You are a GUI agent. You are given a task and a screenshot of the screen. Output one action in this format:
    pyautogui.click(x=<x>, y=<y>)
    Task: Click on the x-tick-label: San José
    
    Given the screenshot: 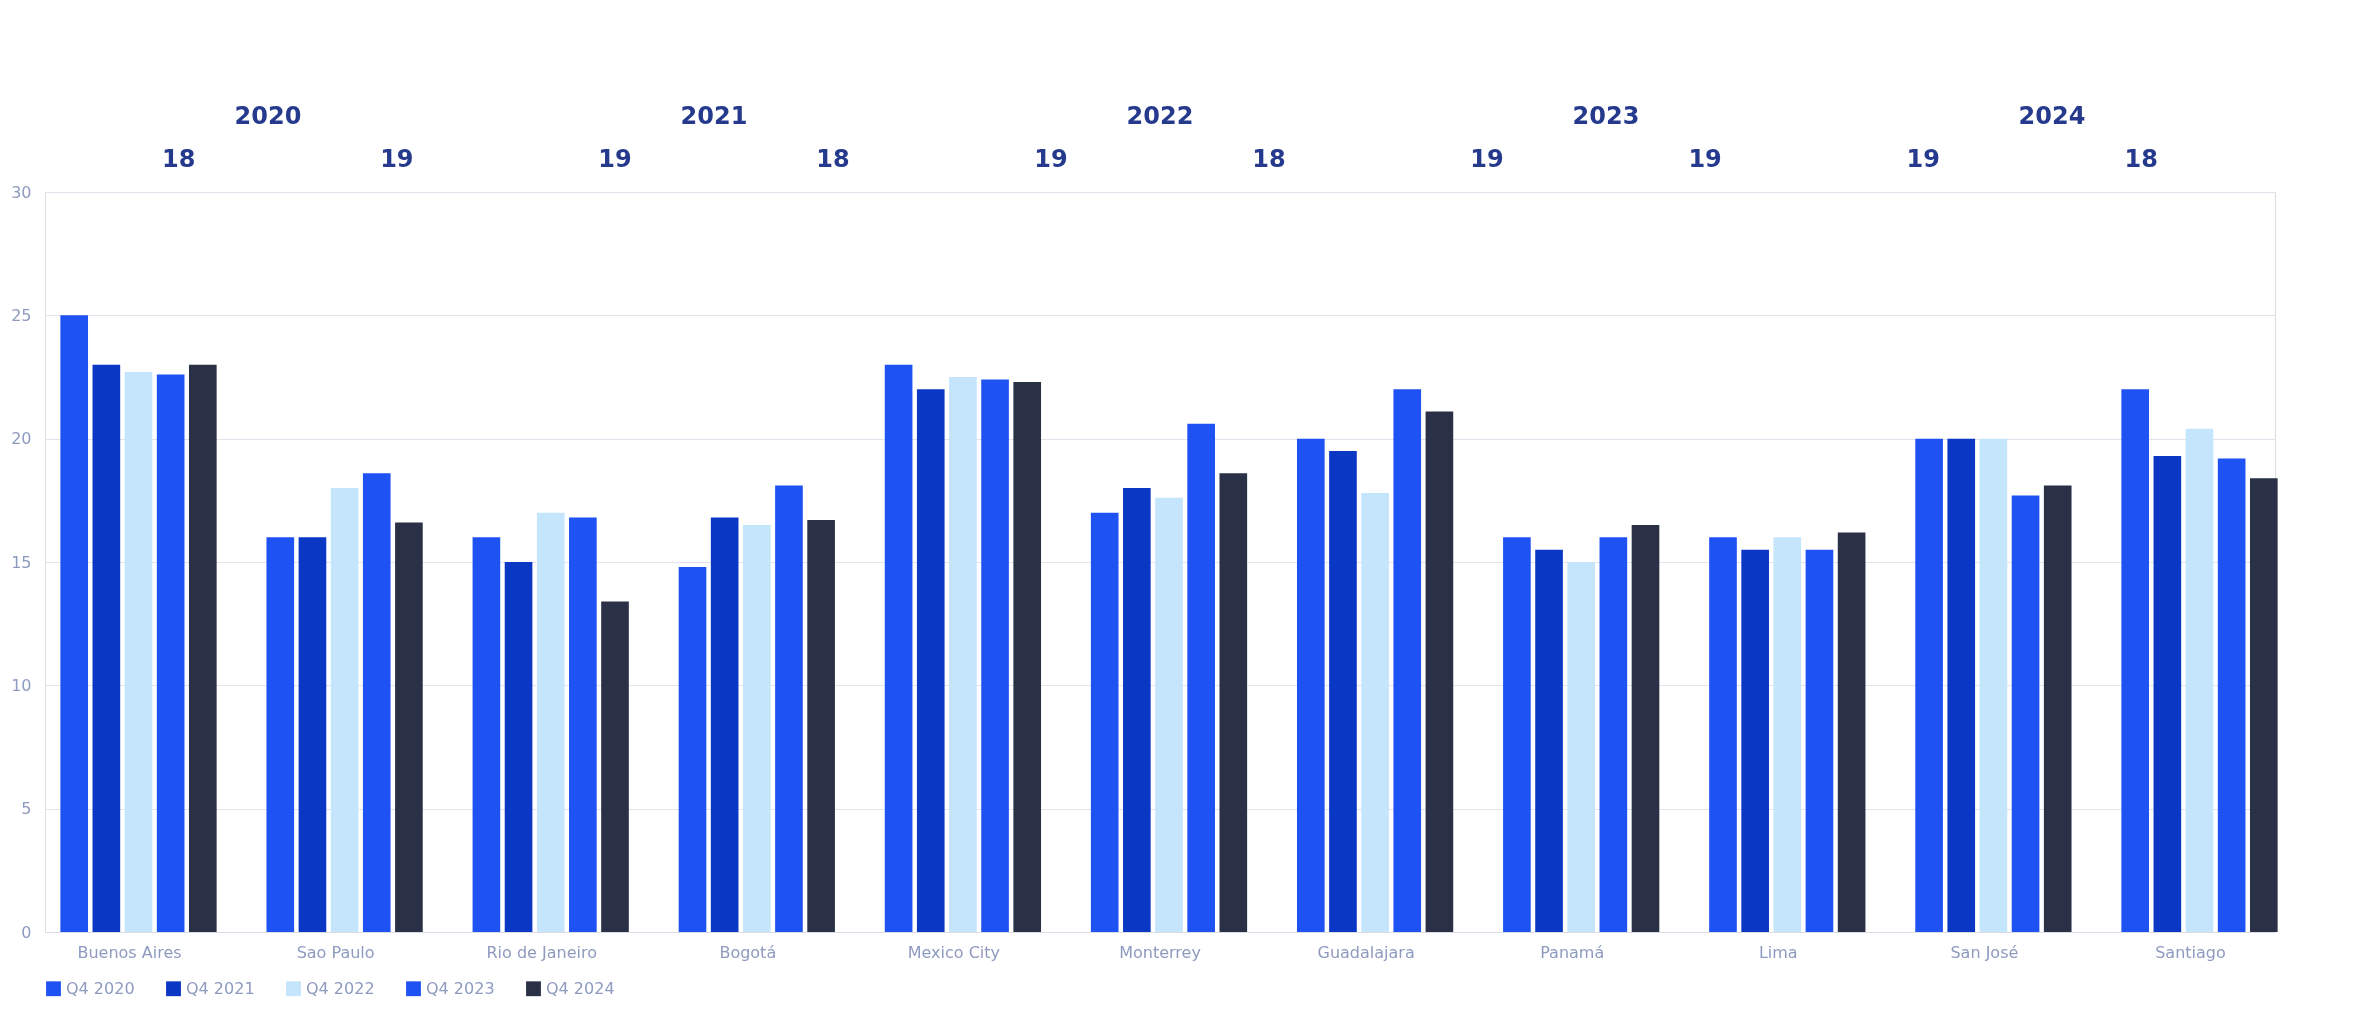 What is the action you would take?
    pyautogui.click(x=1984, y=952)
    